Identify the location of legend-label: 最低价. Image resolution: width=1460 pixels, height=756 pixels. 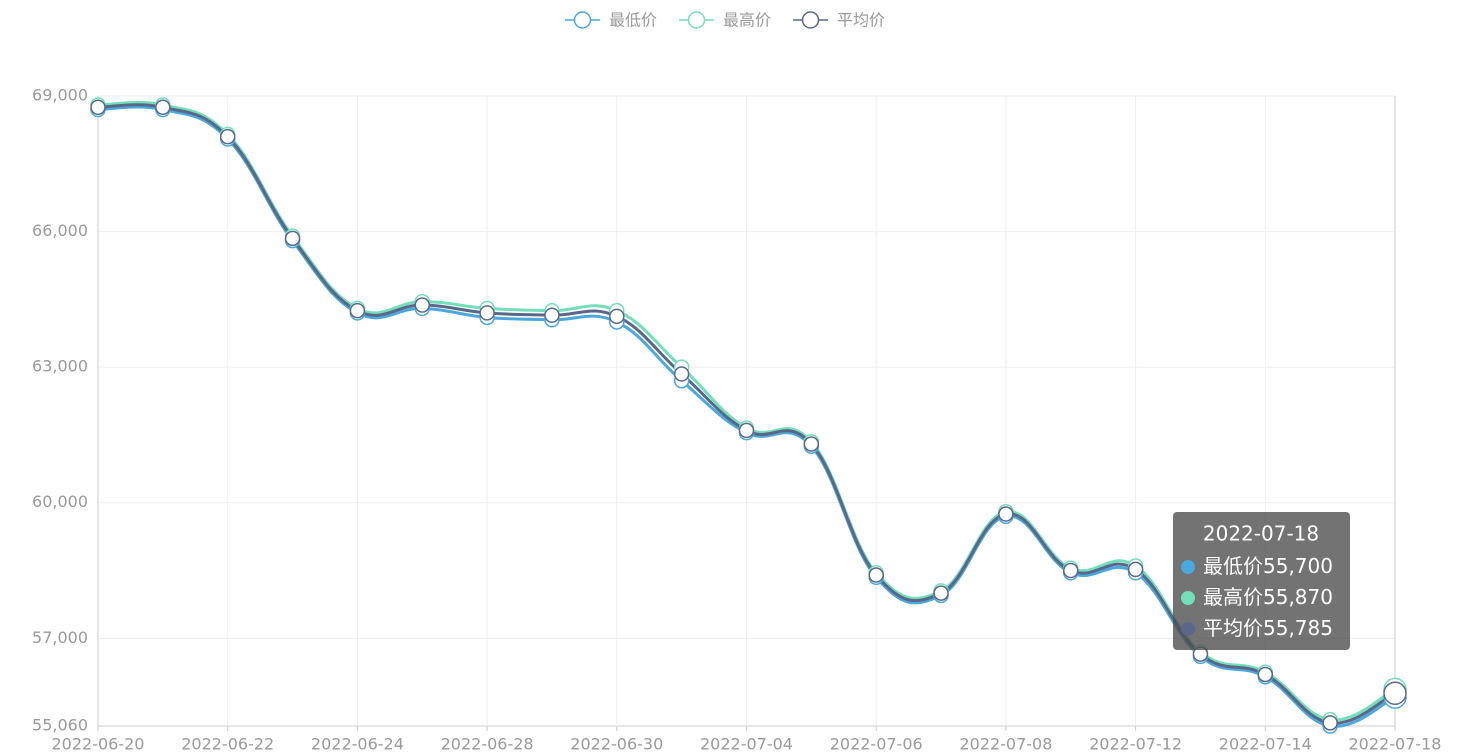
(633, 20).